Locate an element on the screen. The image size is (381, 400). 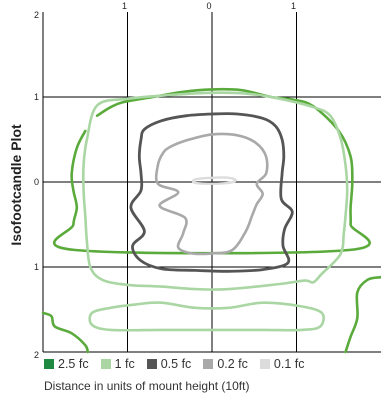
legend-label: 0.1 fc is located at coordinates (289, 364).